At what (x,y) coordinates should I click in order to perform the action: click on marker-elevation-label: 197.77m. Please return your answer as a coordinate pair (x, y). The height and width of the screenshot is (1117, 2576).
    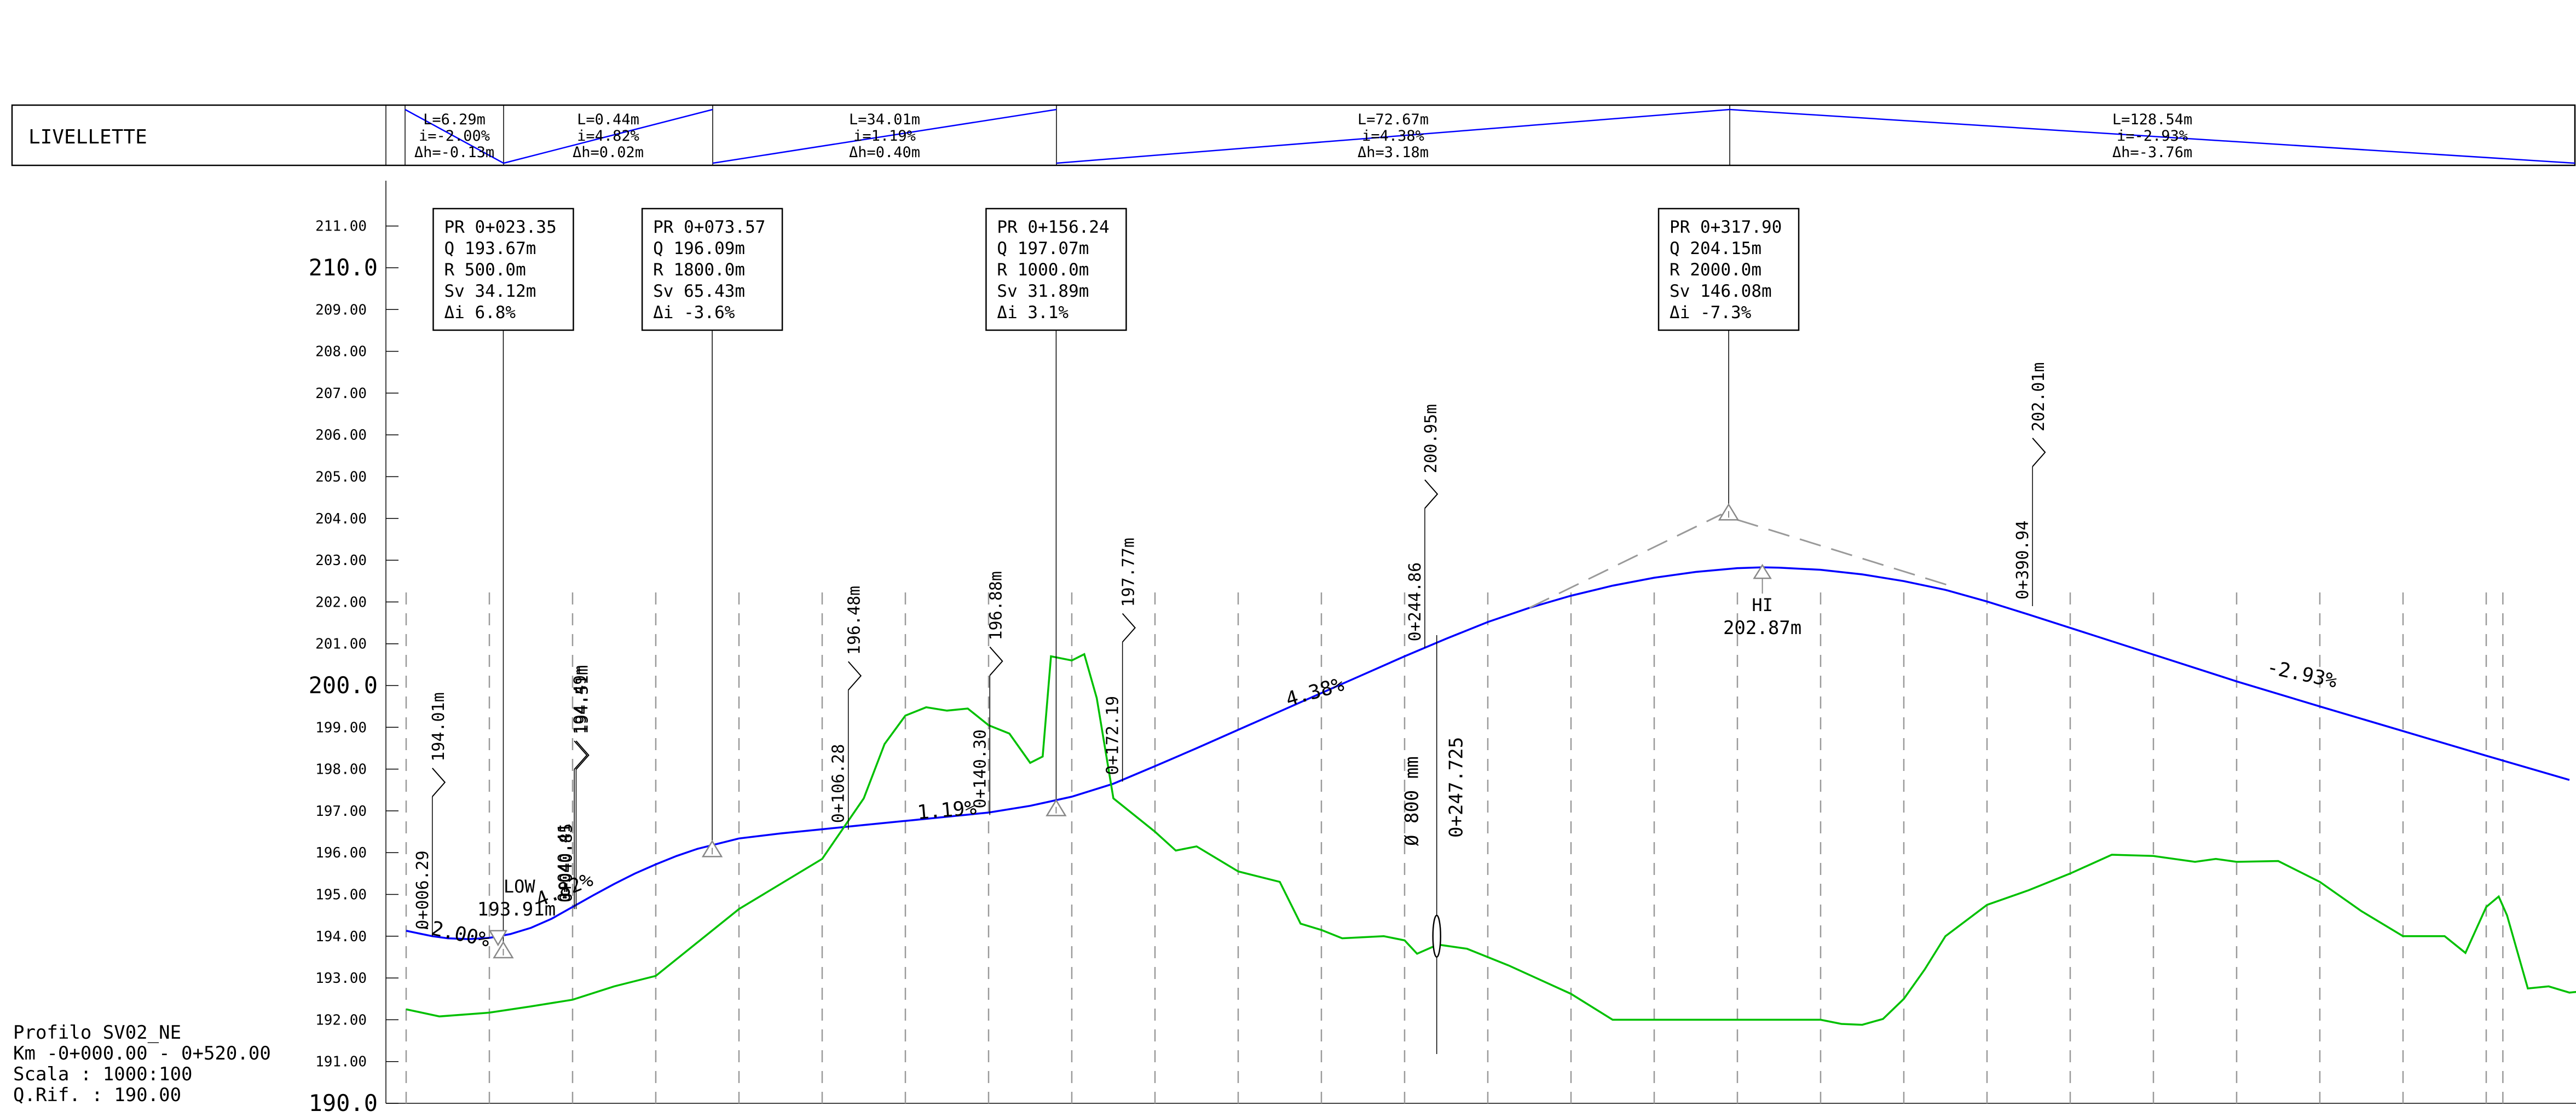
    Looking at the image, I should click on (1129, 573).